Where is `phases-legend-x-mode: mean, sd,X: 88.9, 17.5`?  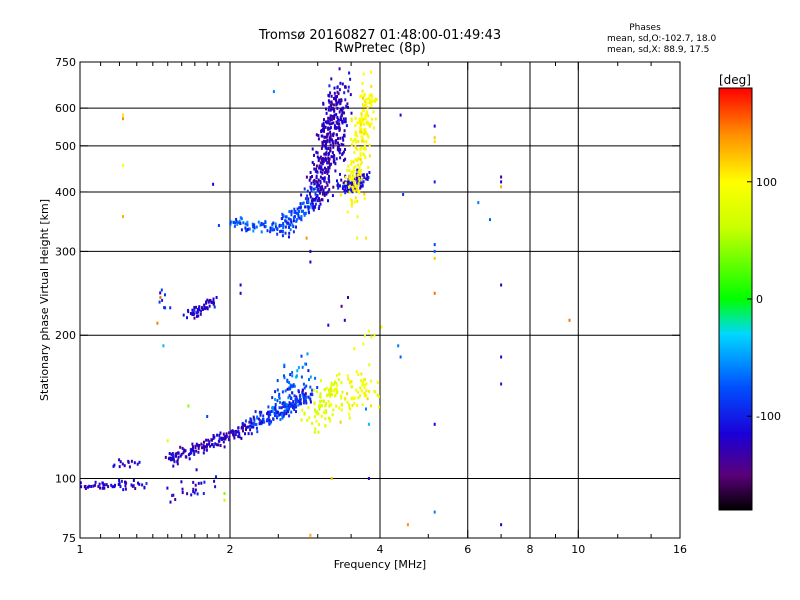
phases-legend-x-mode: mean, sd,X: 88.9, 17.5 is located at coordinates (658, 50).